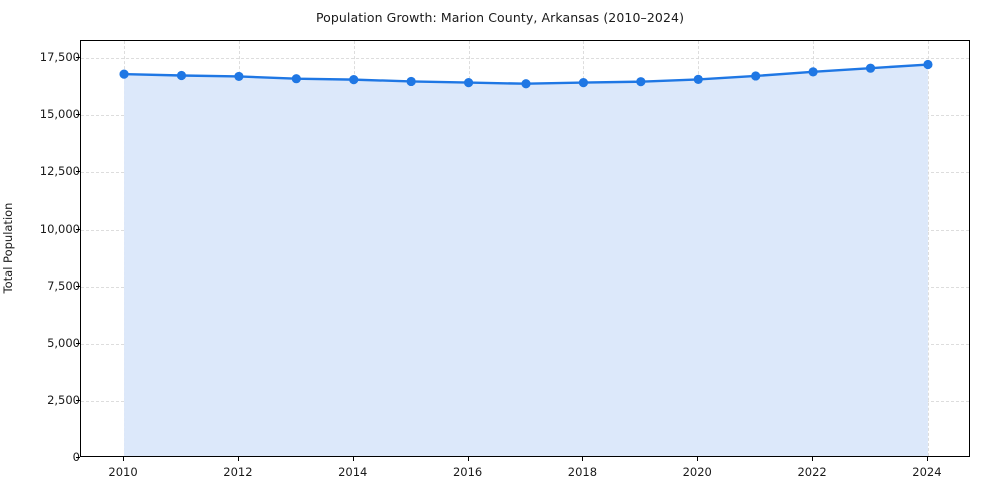 Image resolution: width=1000 pixels, height=500 pixels. Describe the element at coordinates (525, 59) in the screenshot. I see `gridline-horizontal` at that location.